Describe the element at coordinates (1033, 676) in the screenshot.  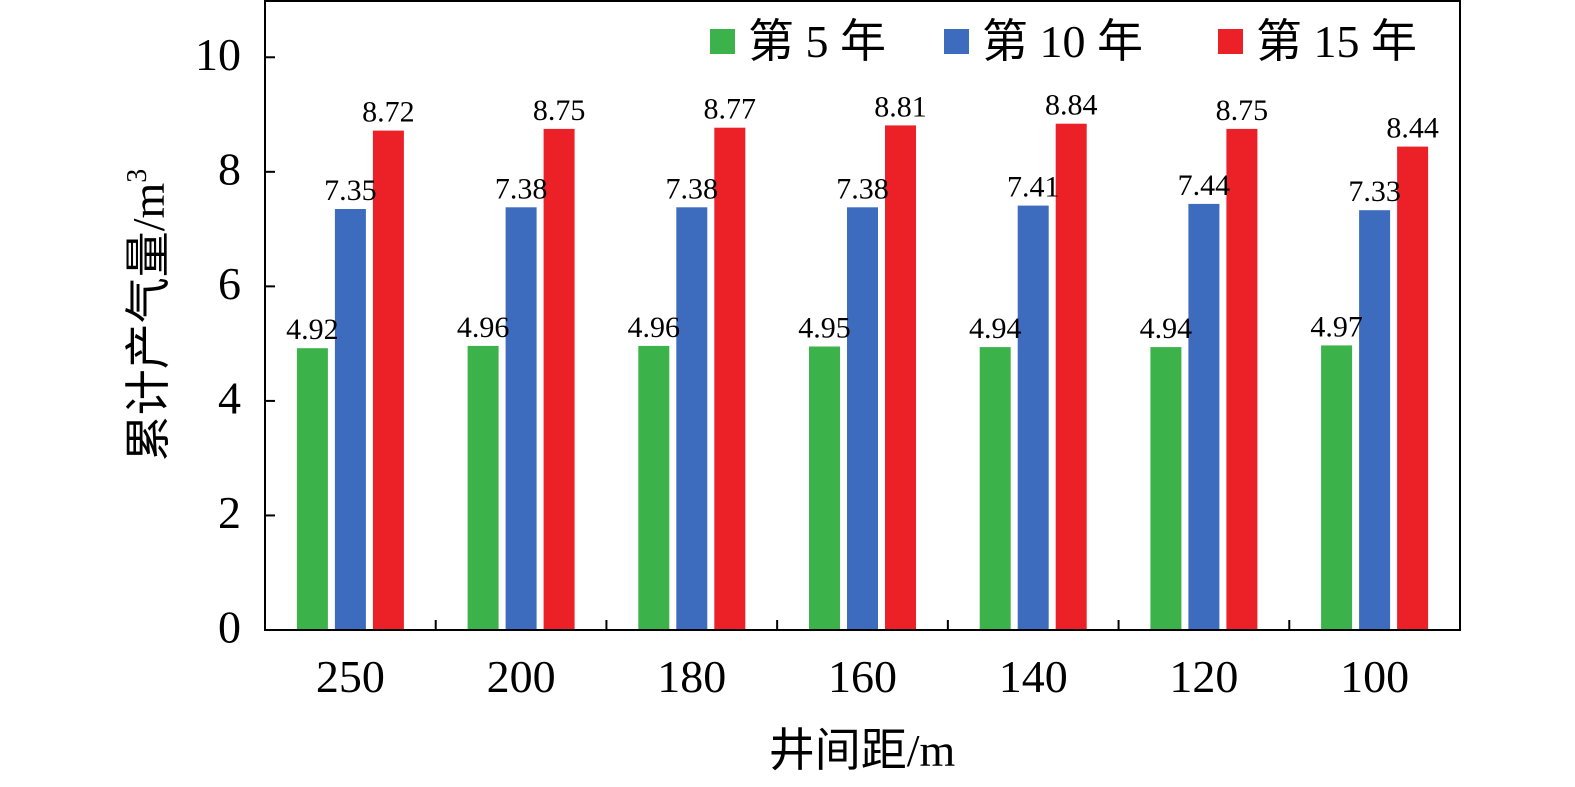
I see `x-tick-label-140: 140` at that location.